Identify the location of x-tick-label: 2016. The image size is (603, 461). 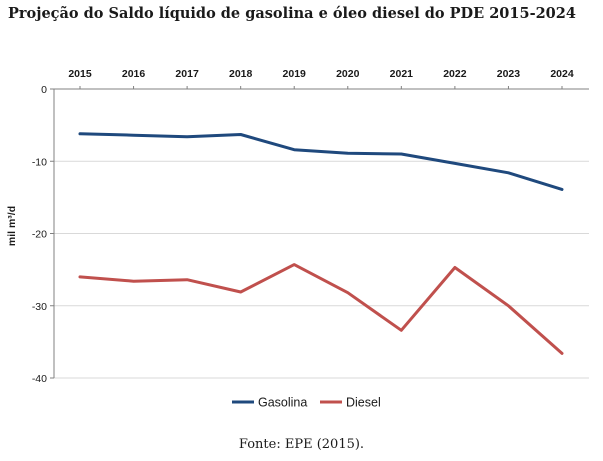
(134, 74).